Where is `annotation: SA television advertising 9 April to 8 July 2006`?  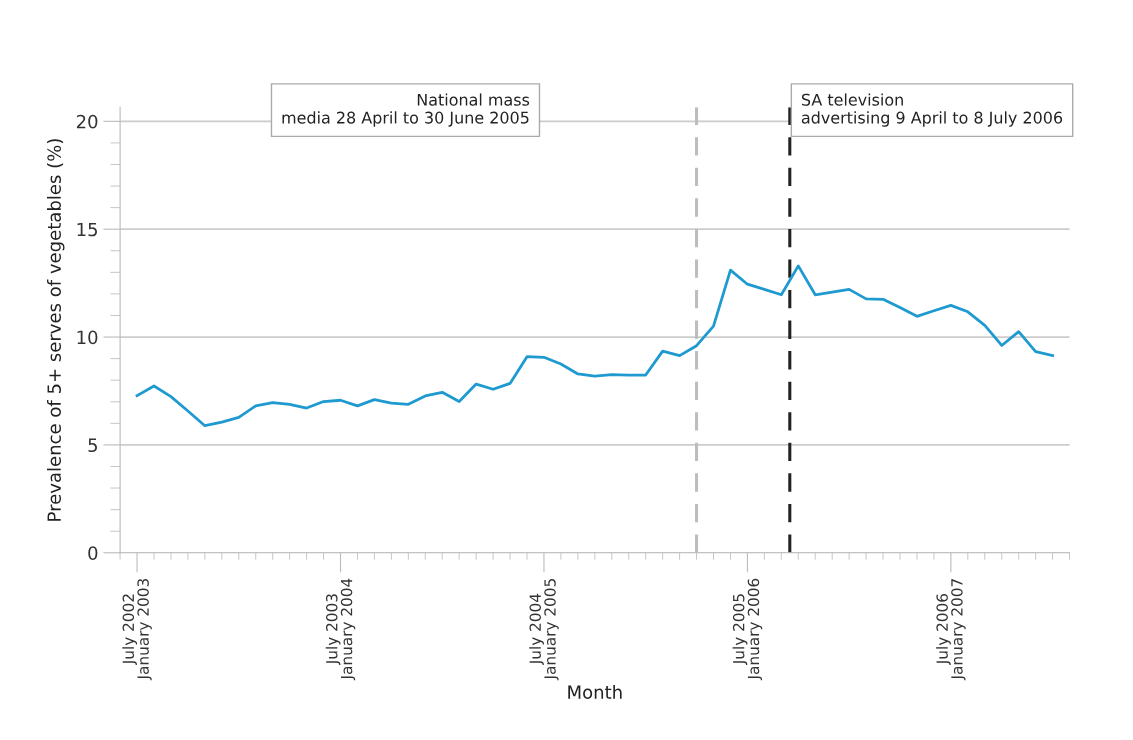 annotation: SA television advertising 9 April to 8 July 2006 is located at coordinates (932, 110).